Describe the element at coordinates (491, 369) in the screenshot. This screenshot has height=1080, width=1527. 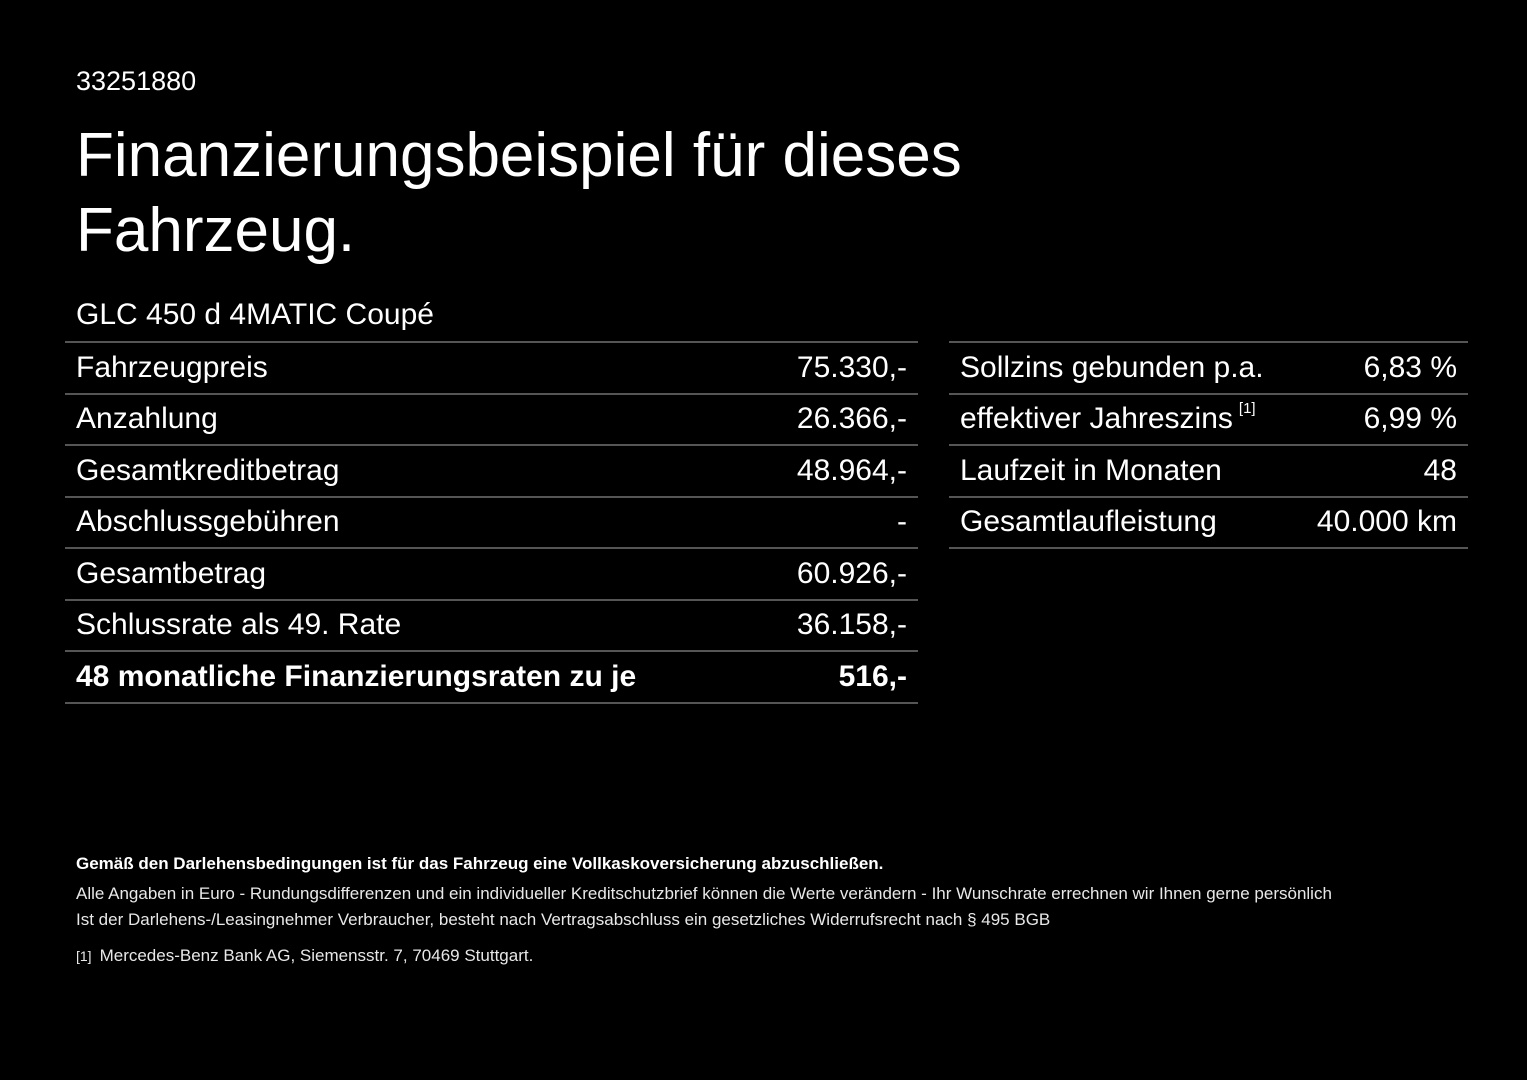
I see `table-row: Fahrzeugpreis 75.330,-` at that location.